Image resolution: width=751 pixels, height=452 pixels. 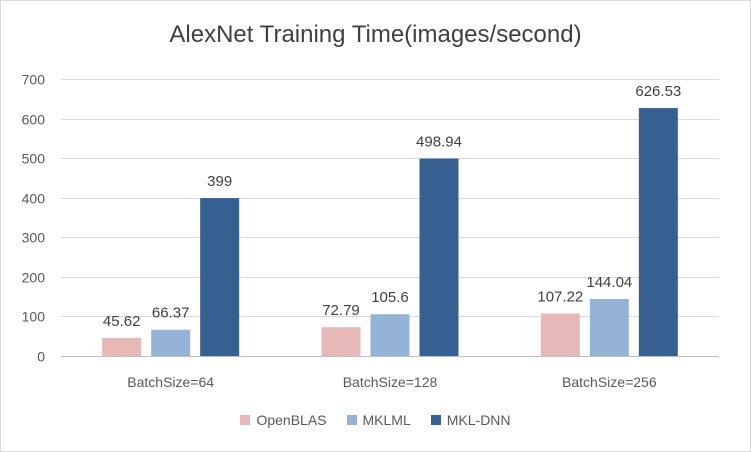 I want to click on chart-title: AlexNet Training Time(images/second), so click(x=375, y=34).